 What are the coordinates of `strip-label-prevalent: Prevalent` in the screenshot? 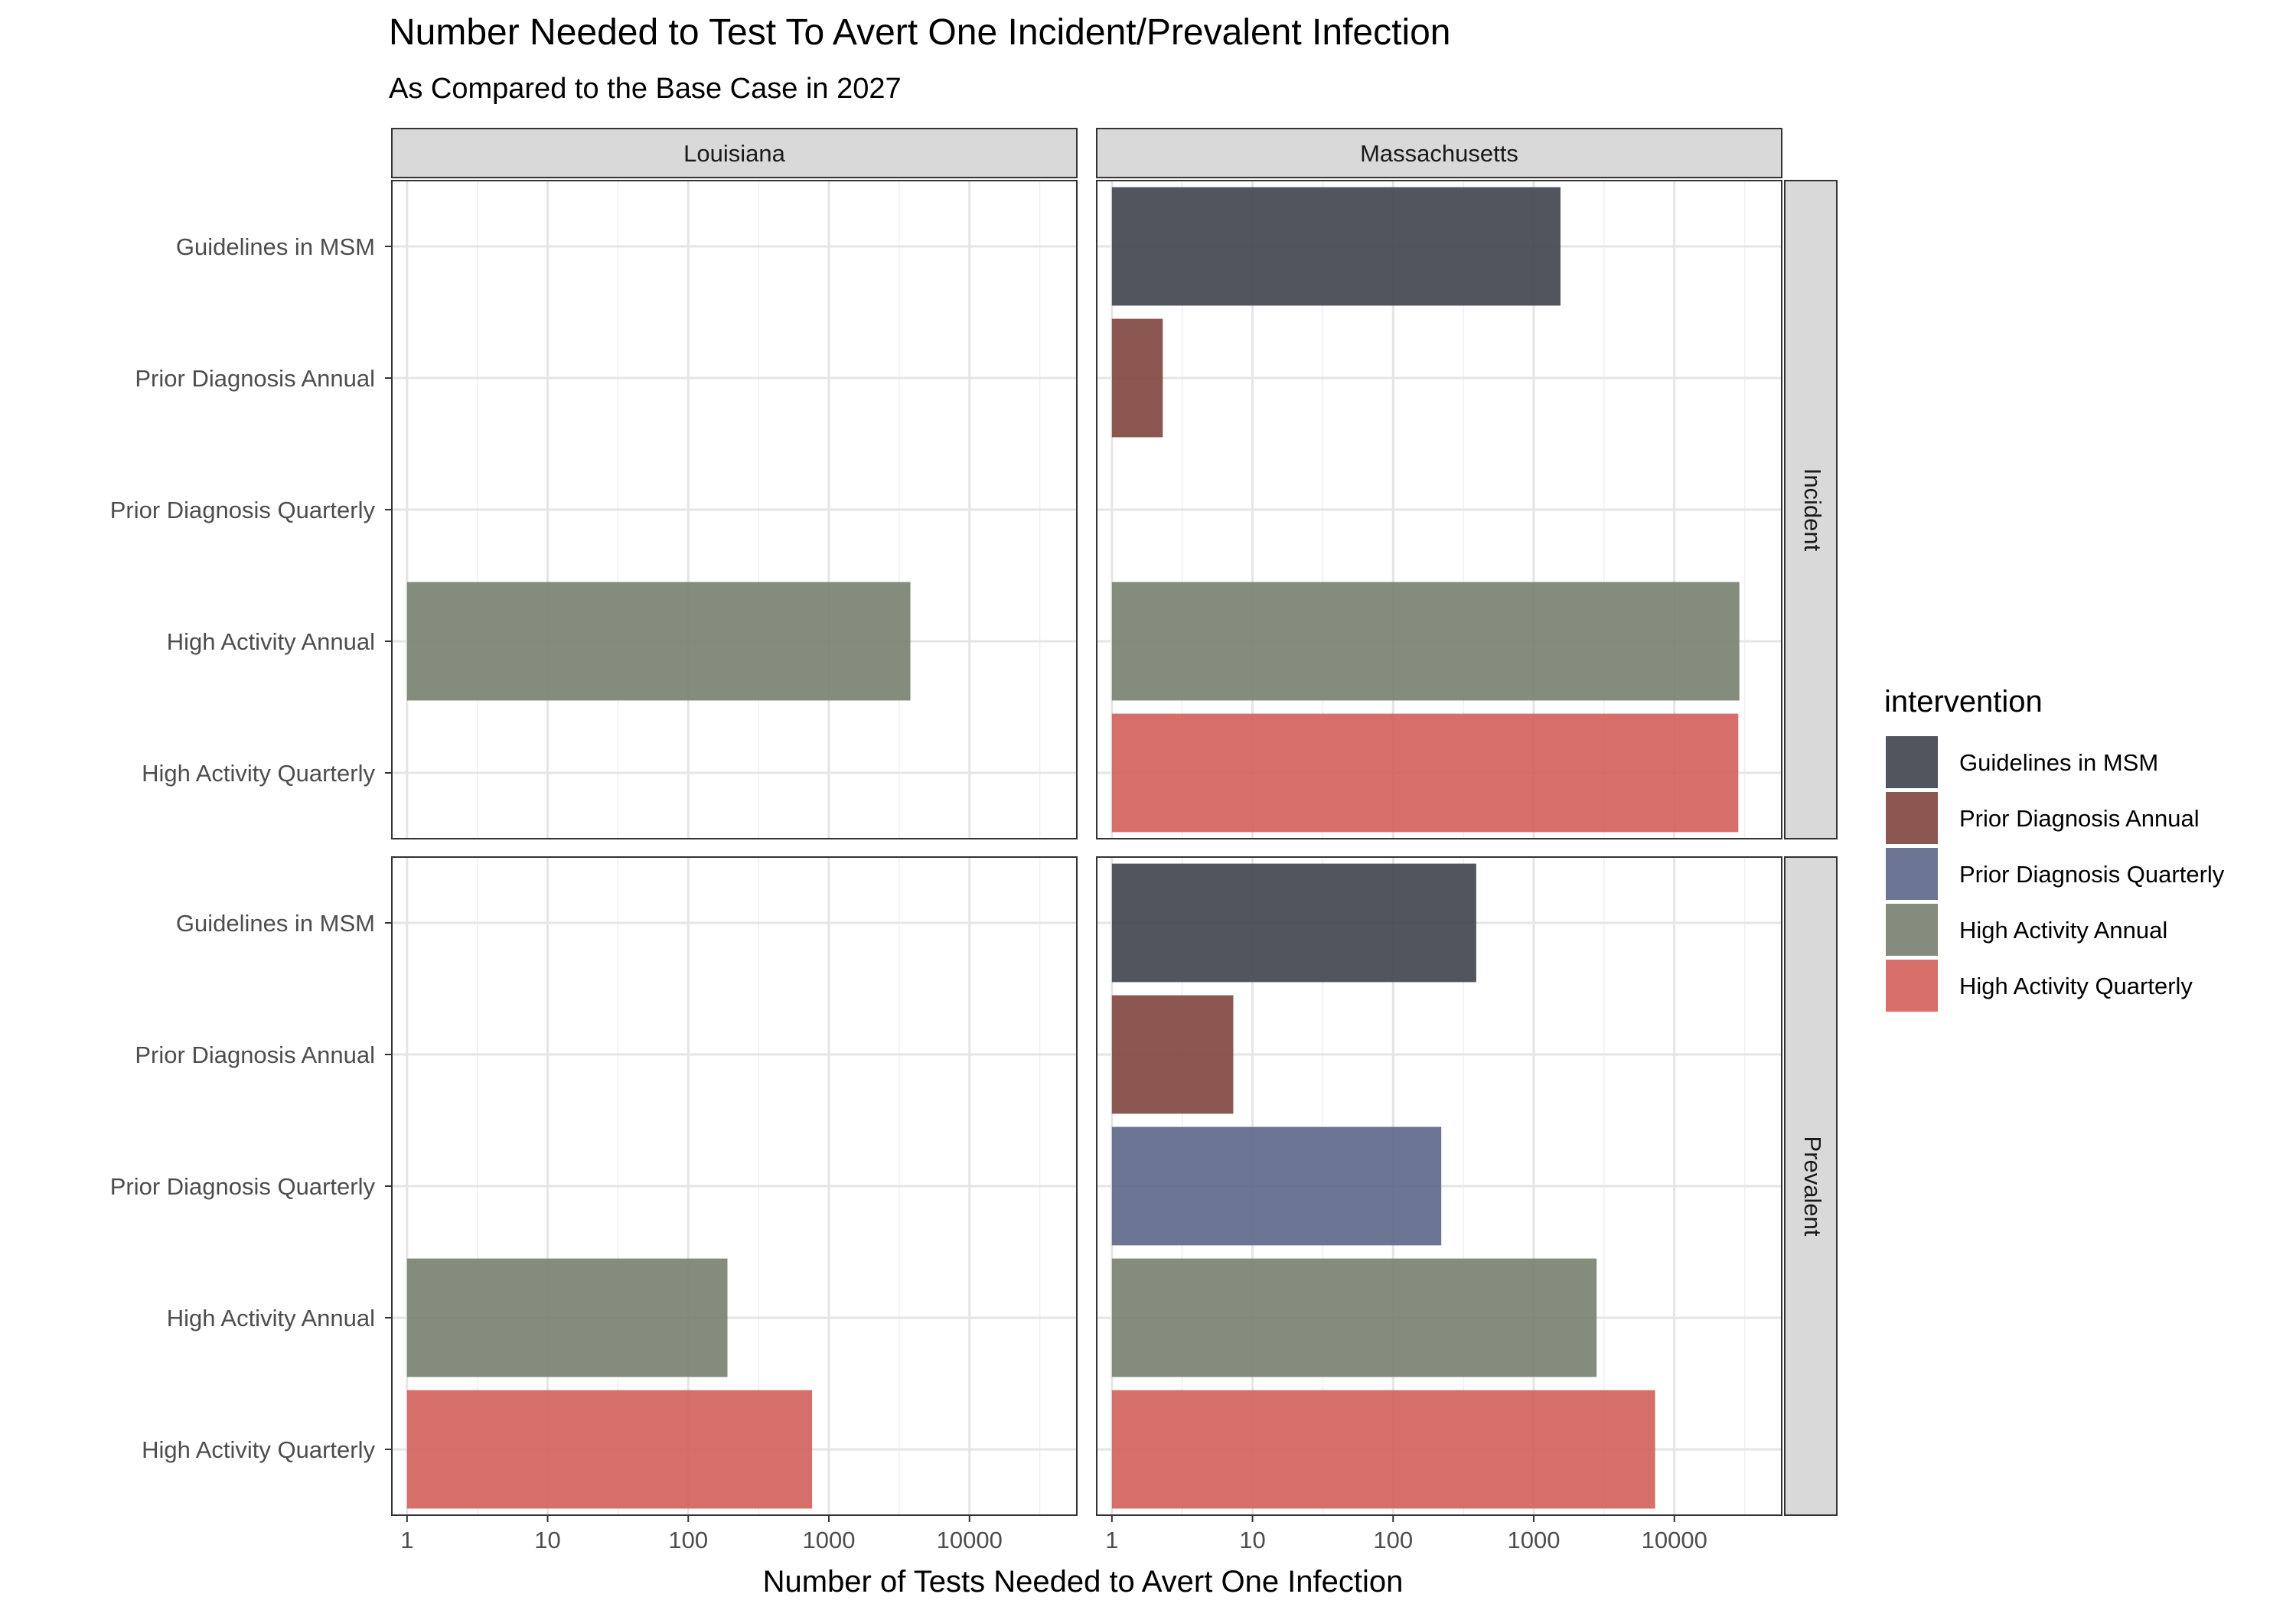 It's located at (1812, 1186).